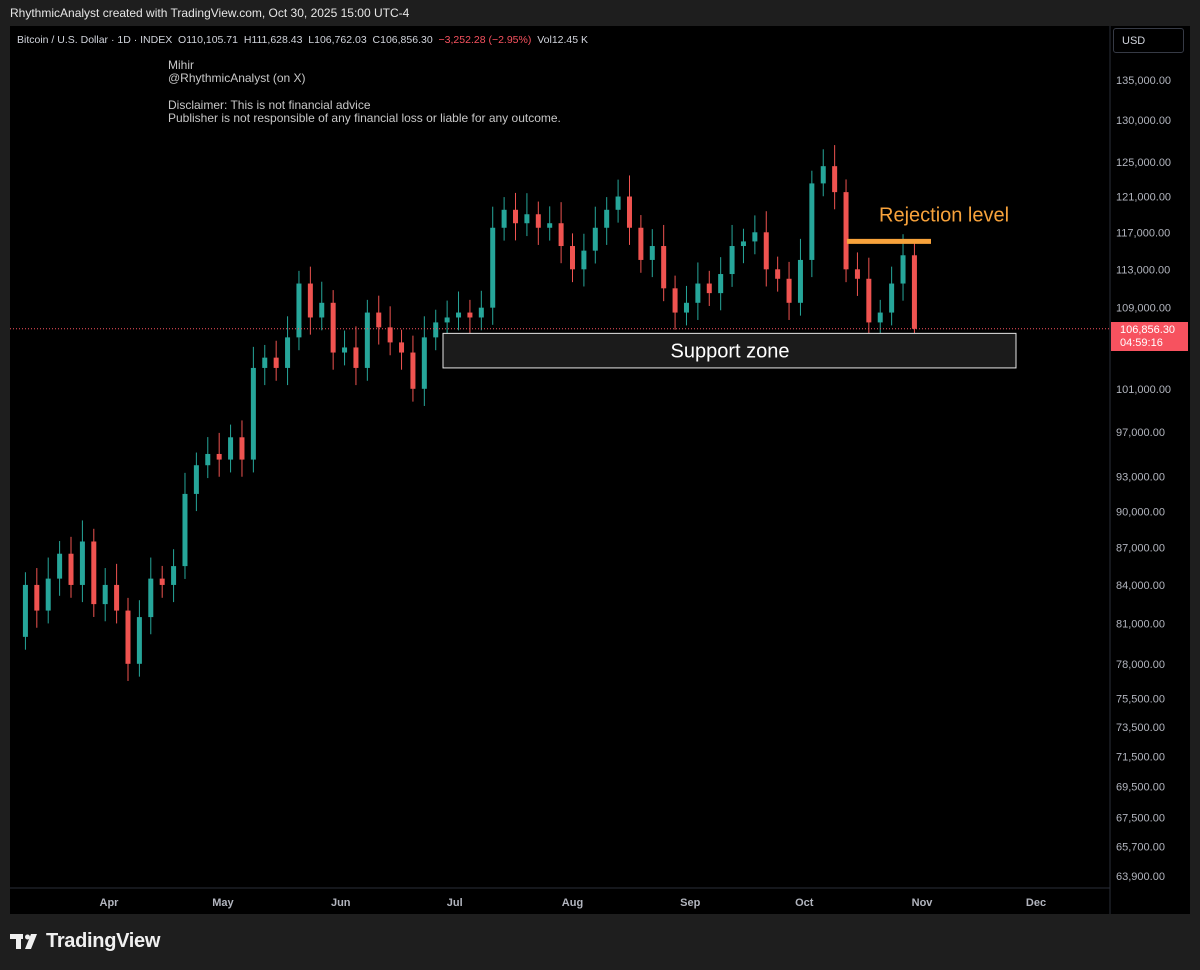 Image resolution: width=1200 pixels, height=970 pixels. What do you see at coordinates (212, 40) in the screenshot?
I see `open-value: 110,105.71` at bounding box center [212, 40].